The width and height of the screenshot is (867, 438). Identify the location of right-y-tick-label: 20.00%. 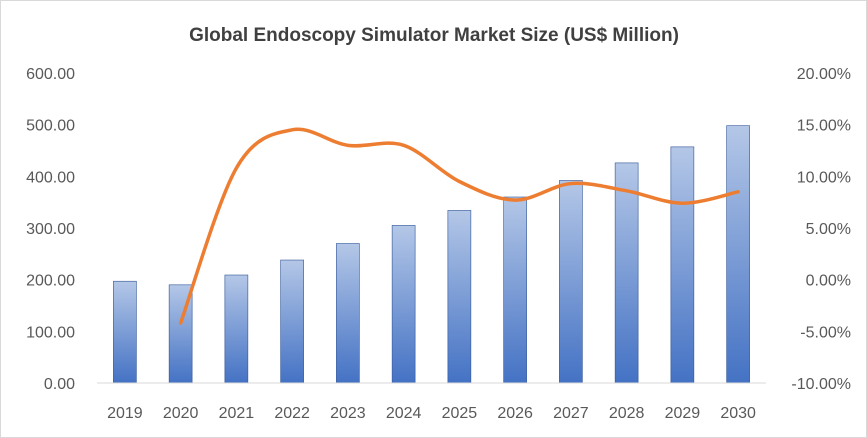
(824, 74).